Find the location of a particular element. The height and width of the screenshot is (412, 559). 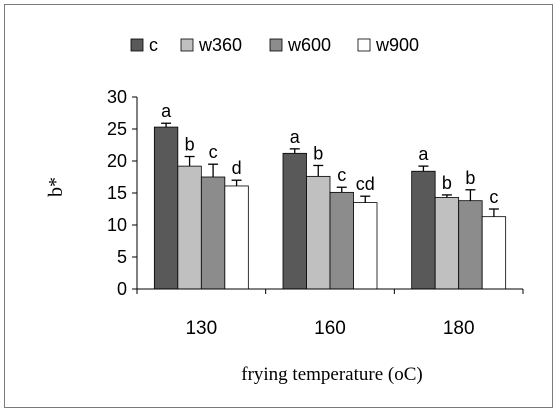

y-tick-label: 25 is located at coordinates (117, 129).